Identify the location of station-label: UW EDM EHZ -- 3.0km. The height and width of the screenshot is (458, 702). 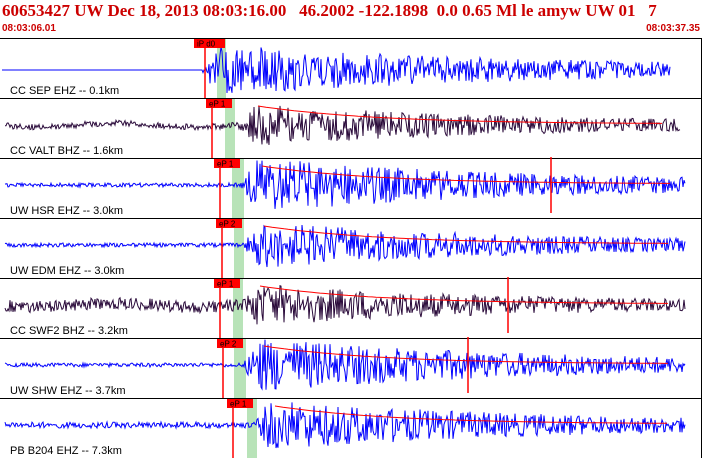
(67, 271).